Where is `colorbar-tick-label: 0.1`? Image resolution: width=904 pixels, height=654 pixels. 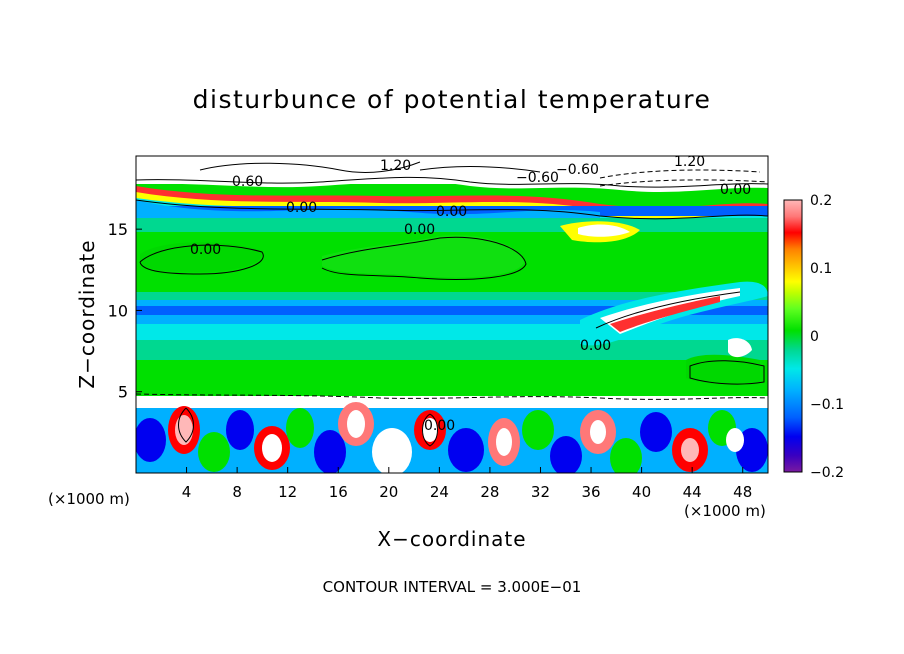 colorbar-tick-label: 0.1 is located at coordinates (821, 269).